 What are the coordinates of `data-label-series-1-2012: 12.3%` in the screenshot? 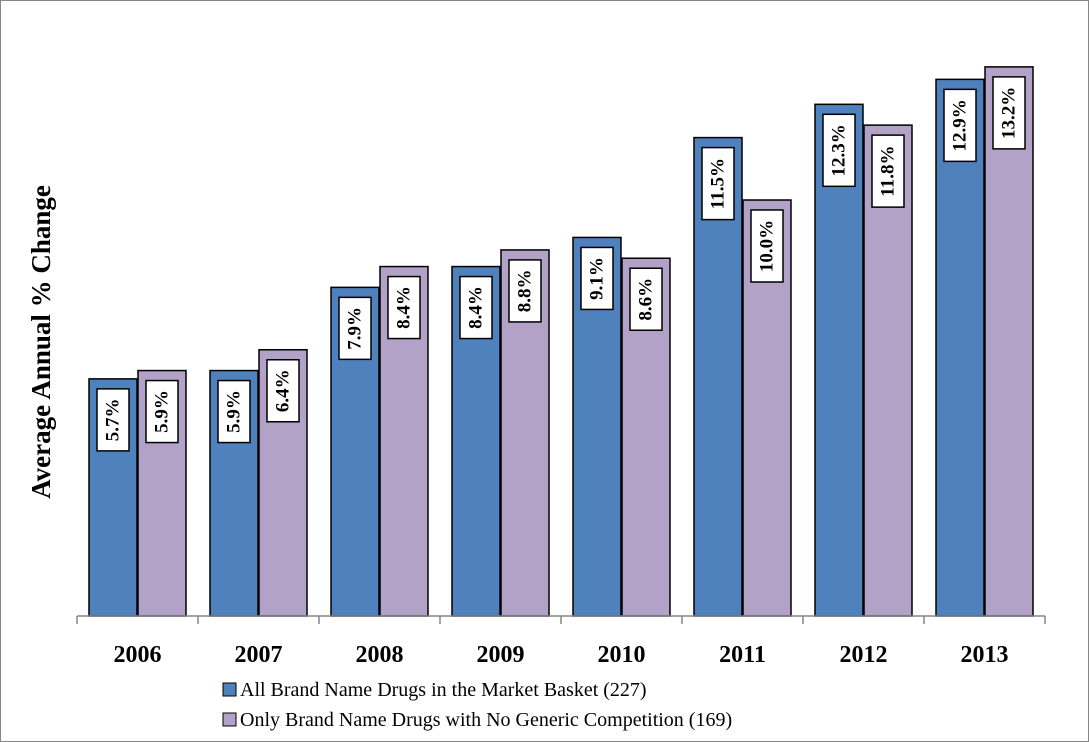 It's located at (839, 150).